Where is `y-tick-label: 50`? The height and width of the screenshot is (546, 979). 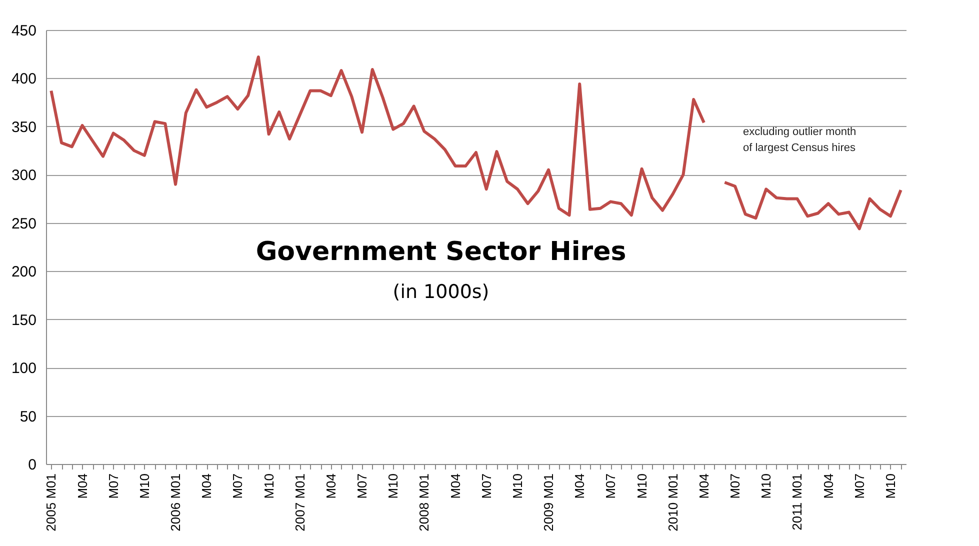
y-tick-label: 50 is located at coordinates (28, 417).